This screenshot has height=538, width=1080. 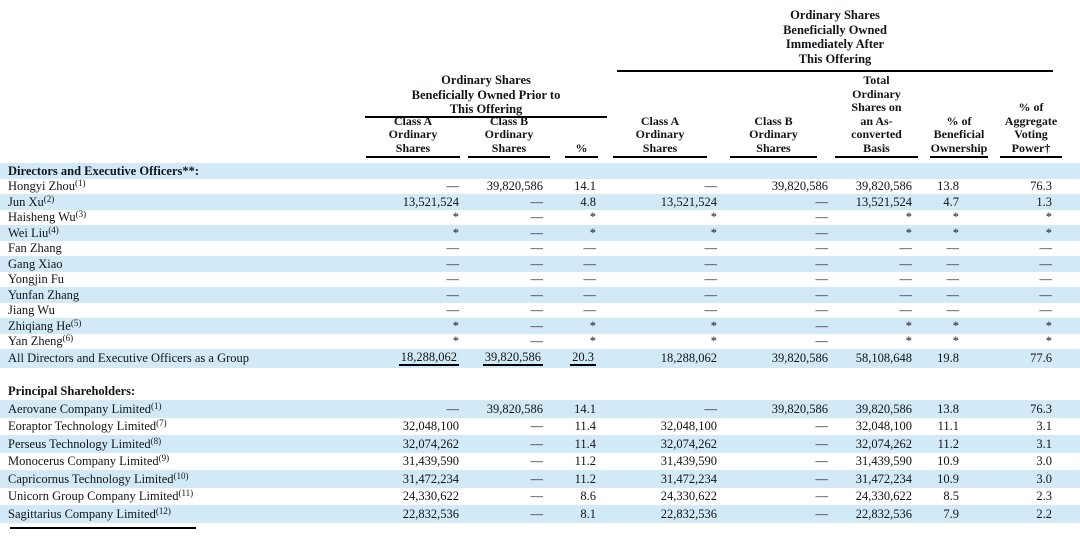 What do you see at coordinates (540, 295) in the screenshot?
I see `table-row: Yunfan Zhang — — — — — — — —` at bounding box center [540, 295].